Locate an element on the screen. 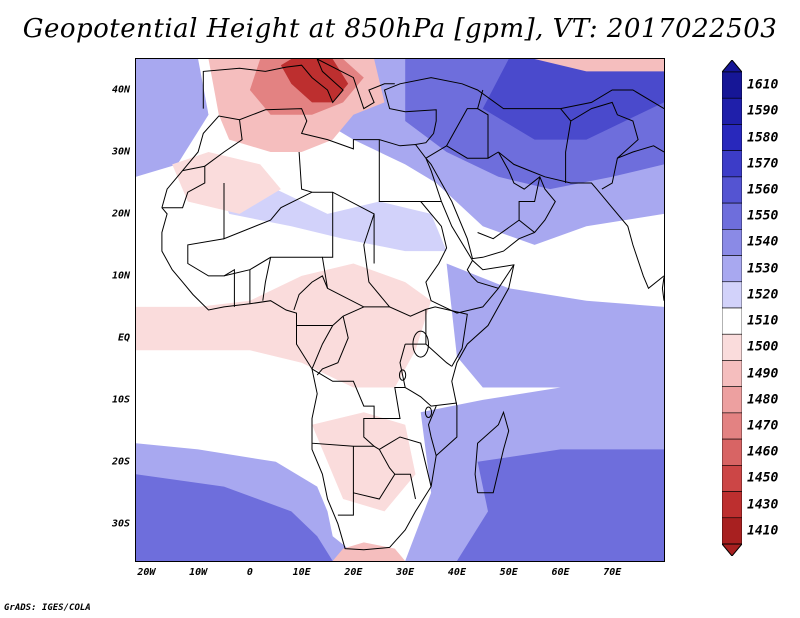 The image size is (800, 618). field-pale-red-equator is located at coordinates (284, 325).